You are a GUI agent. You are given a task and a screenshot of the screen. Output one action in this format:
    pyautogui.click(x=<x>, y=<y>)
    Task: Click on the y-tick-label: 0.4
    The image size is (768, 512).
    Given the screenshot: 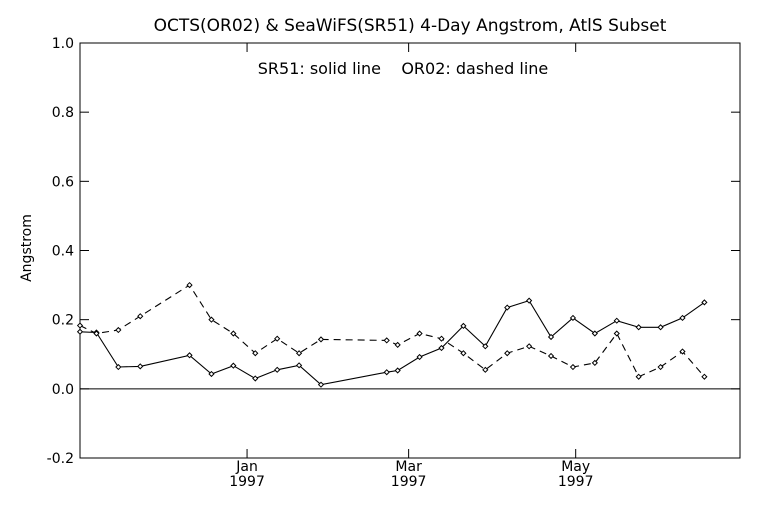 What is the action you would take?
    pyautogui.click(x=63, y=252)
    